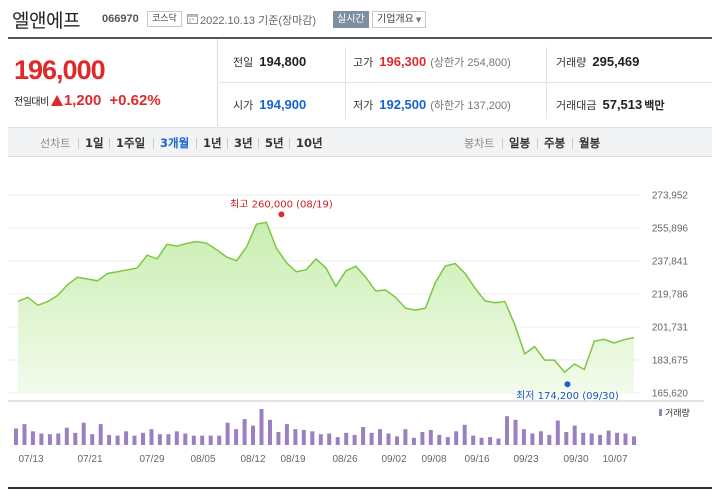 The height and width of the screenshot is (491, 712). Describe the element at coordinates (476, 459) in the screenshot. I see `x-tick-label: 09/16` at that location.